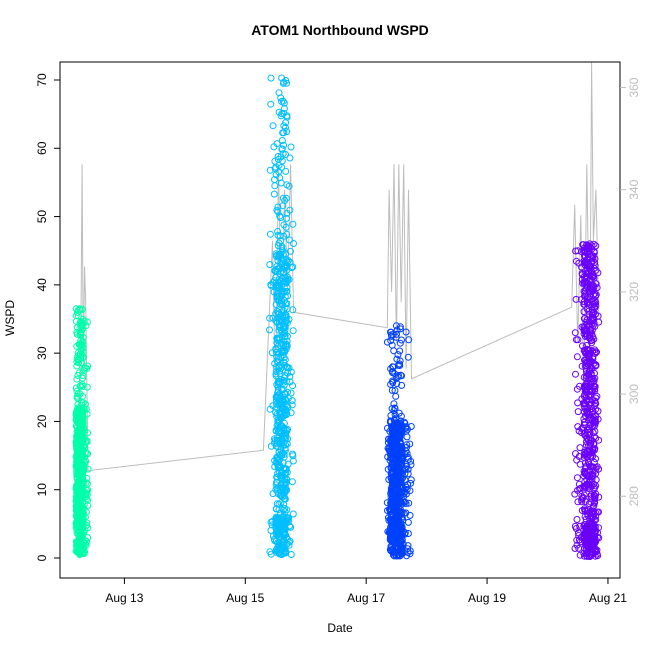 This screenshot has width=650, height=650. What do you see at coordinates (340, 30) in the screenshot?
I see `chart-title: ATOM1 Northbound WSPD` at bounding box center [340, 30].